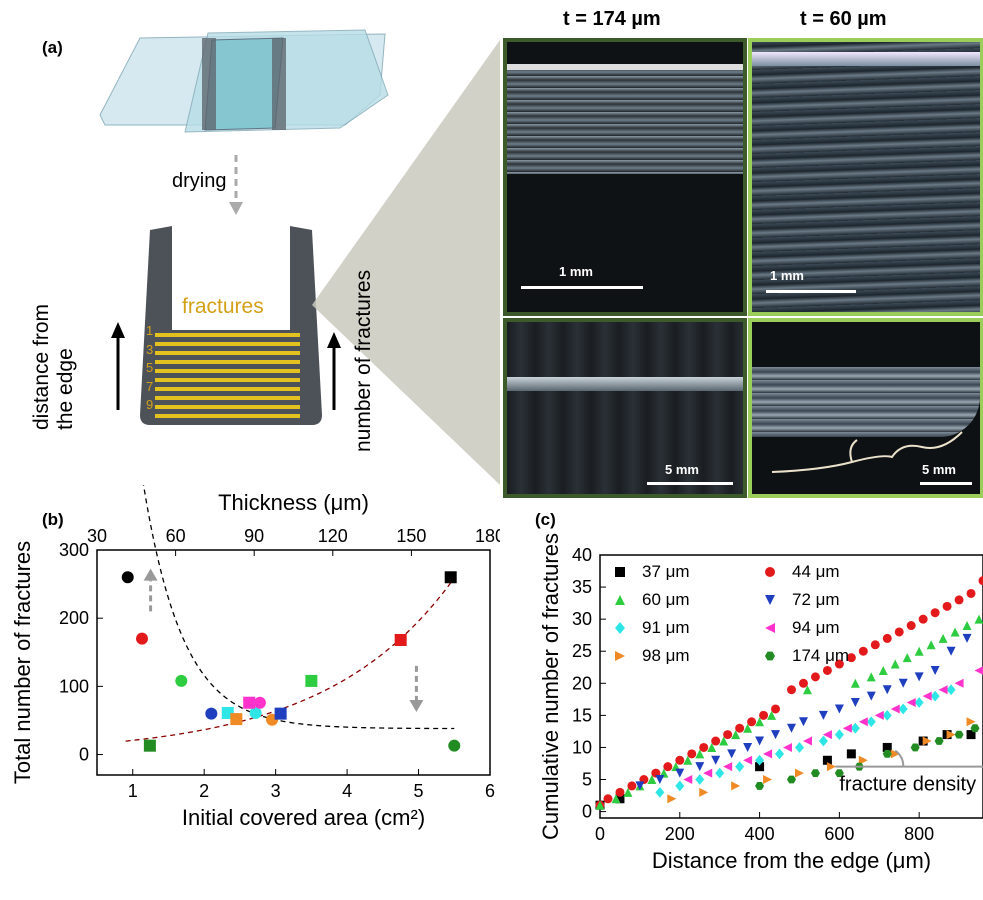 The width and height of the screenshot is (983, 900). What do you see at coordinates (487, 536) in the screenshot?
I see `x2-tick-label: 180` at bounding box center [487, 536].